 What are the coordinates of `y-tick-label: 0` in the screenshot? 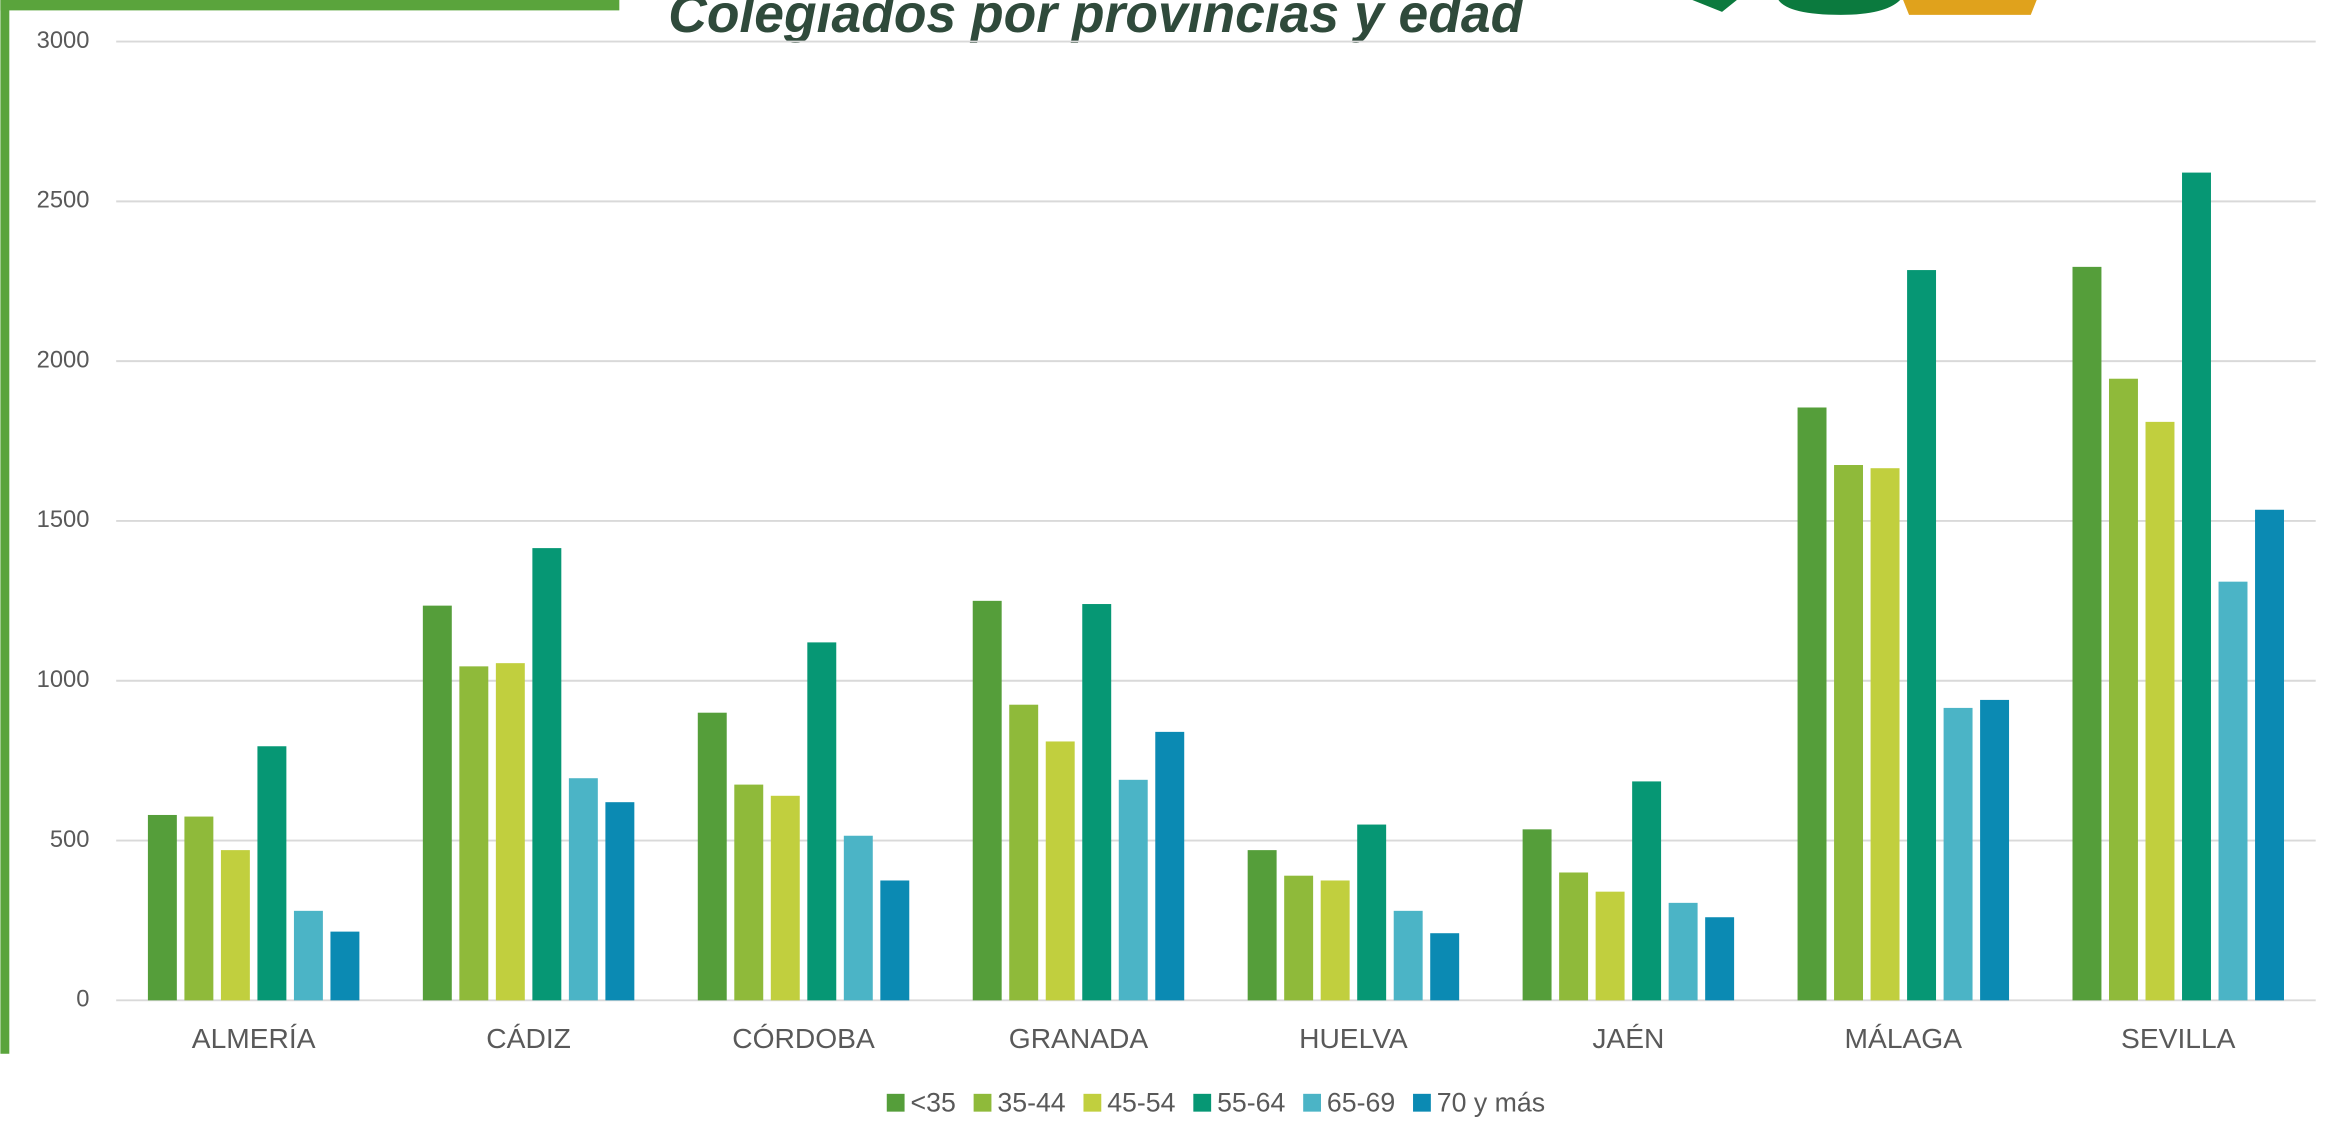 It's located at (82, 1000).